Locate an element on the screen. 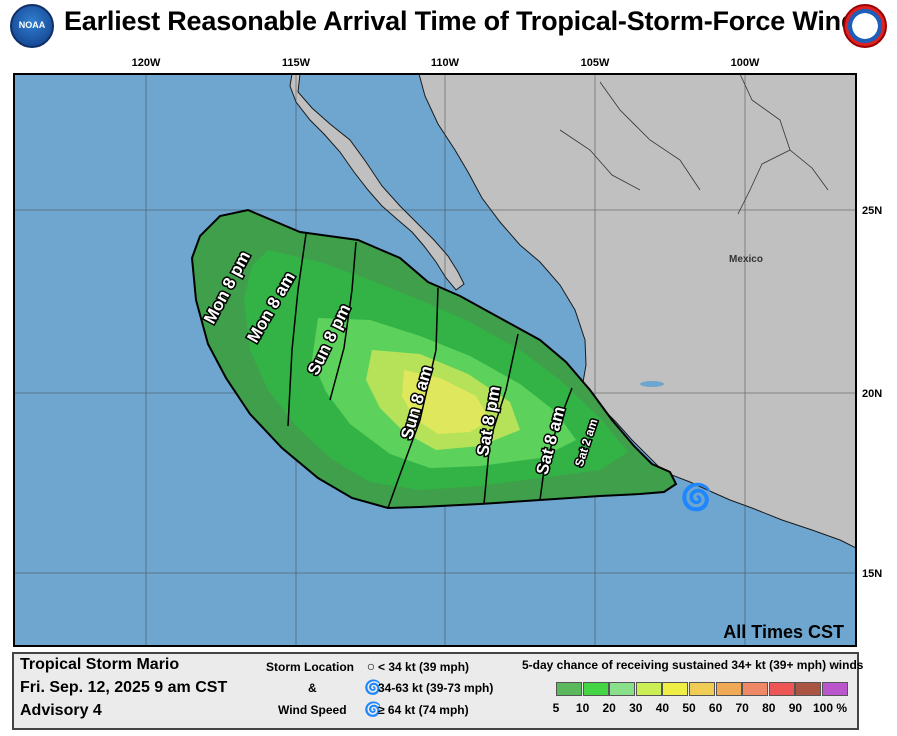 This screenshot has width=897, height=736. state-borders is located at coordinates (694, 144).